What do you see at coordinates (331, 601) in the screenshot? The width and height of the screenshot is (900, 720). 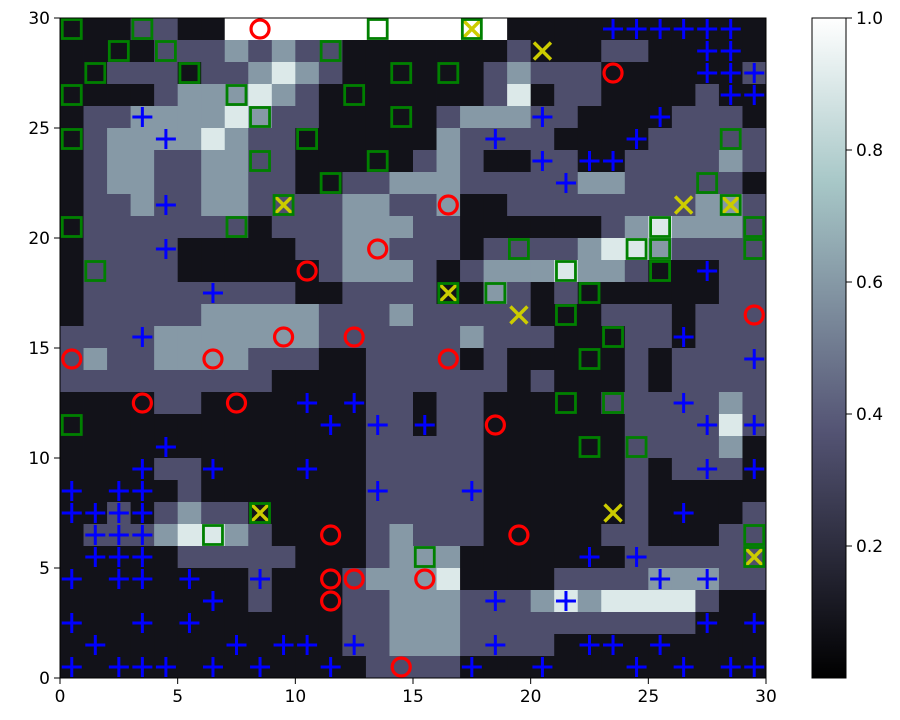 I see `circle-marker` at bounding box center [331, 601].